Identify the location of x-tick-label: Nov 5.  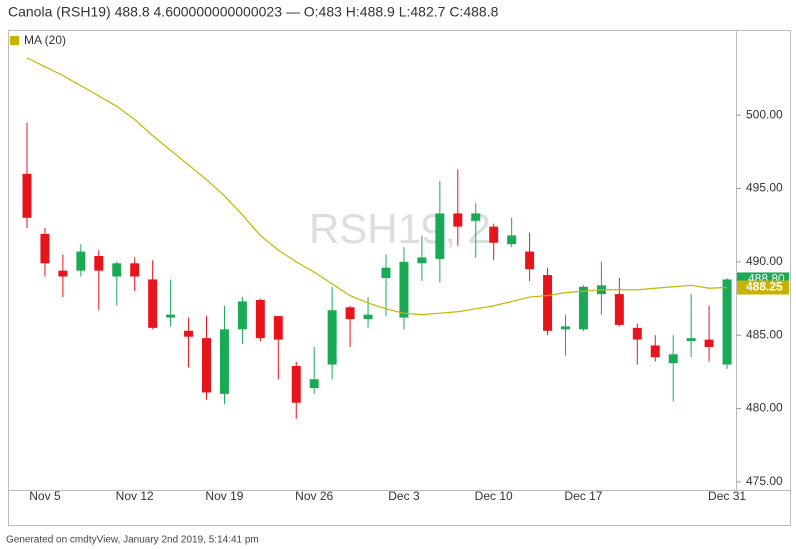
(45, 496).